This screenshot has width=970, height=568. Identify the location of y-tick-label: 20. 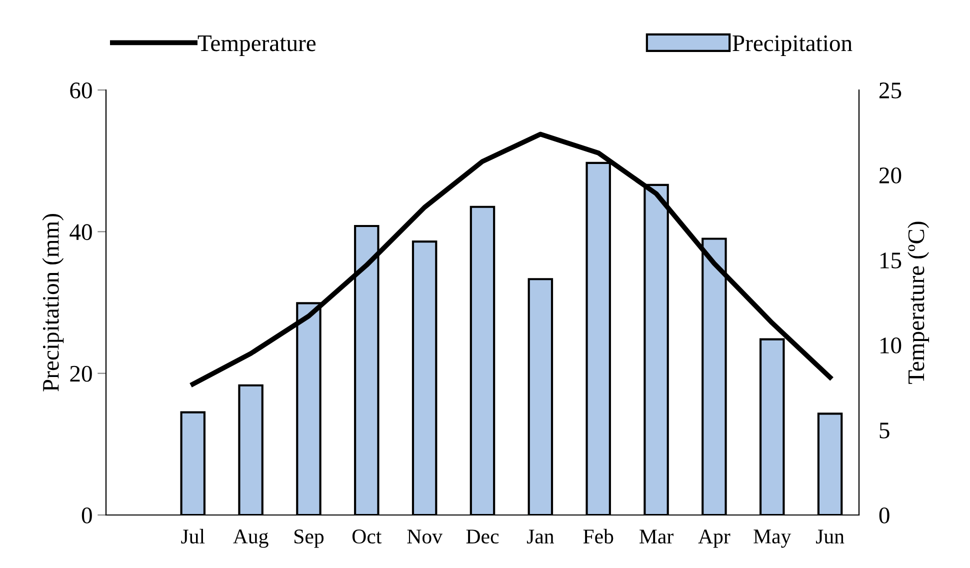
(81, 374).